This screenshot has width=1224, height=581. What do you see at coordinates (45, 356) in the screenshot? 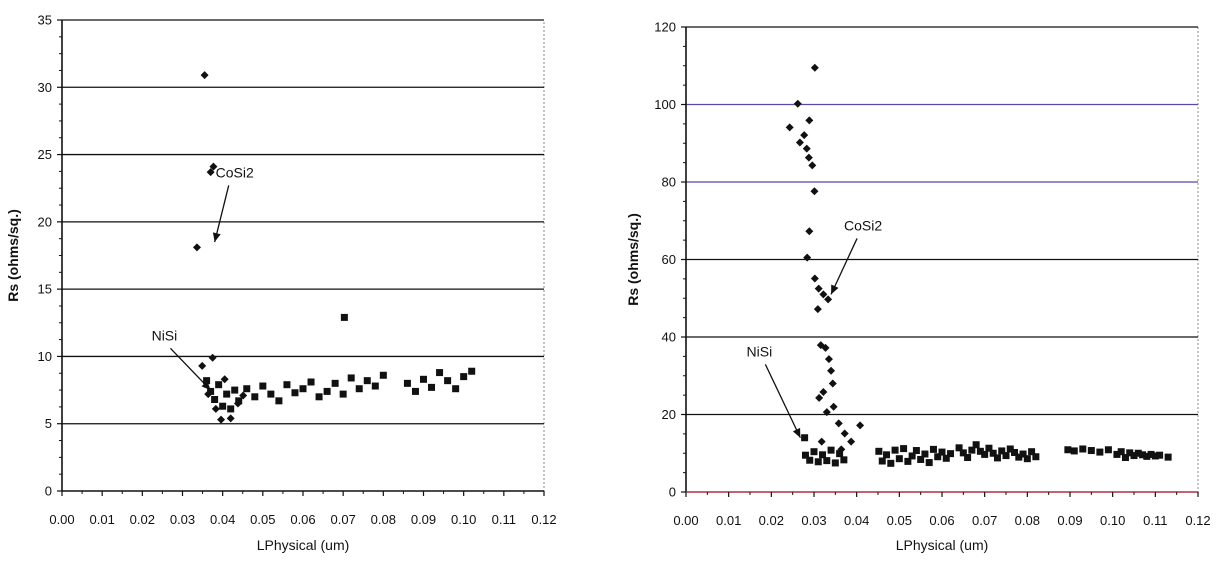
I see `y-tick-label: 10` at bounding box center [45, 356].